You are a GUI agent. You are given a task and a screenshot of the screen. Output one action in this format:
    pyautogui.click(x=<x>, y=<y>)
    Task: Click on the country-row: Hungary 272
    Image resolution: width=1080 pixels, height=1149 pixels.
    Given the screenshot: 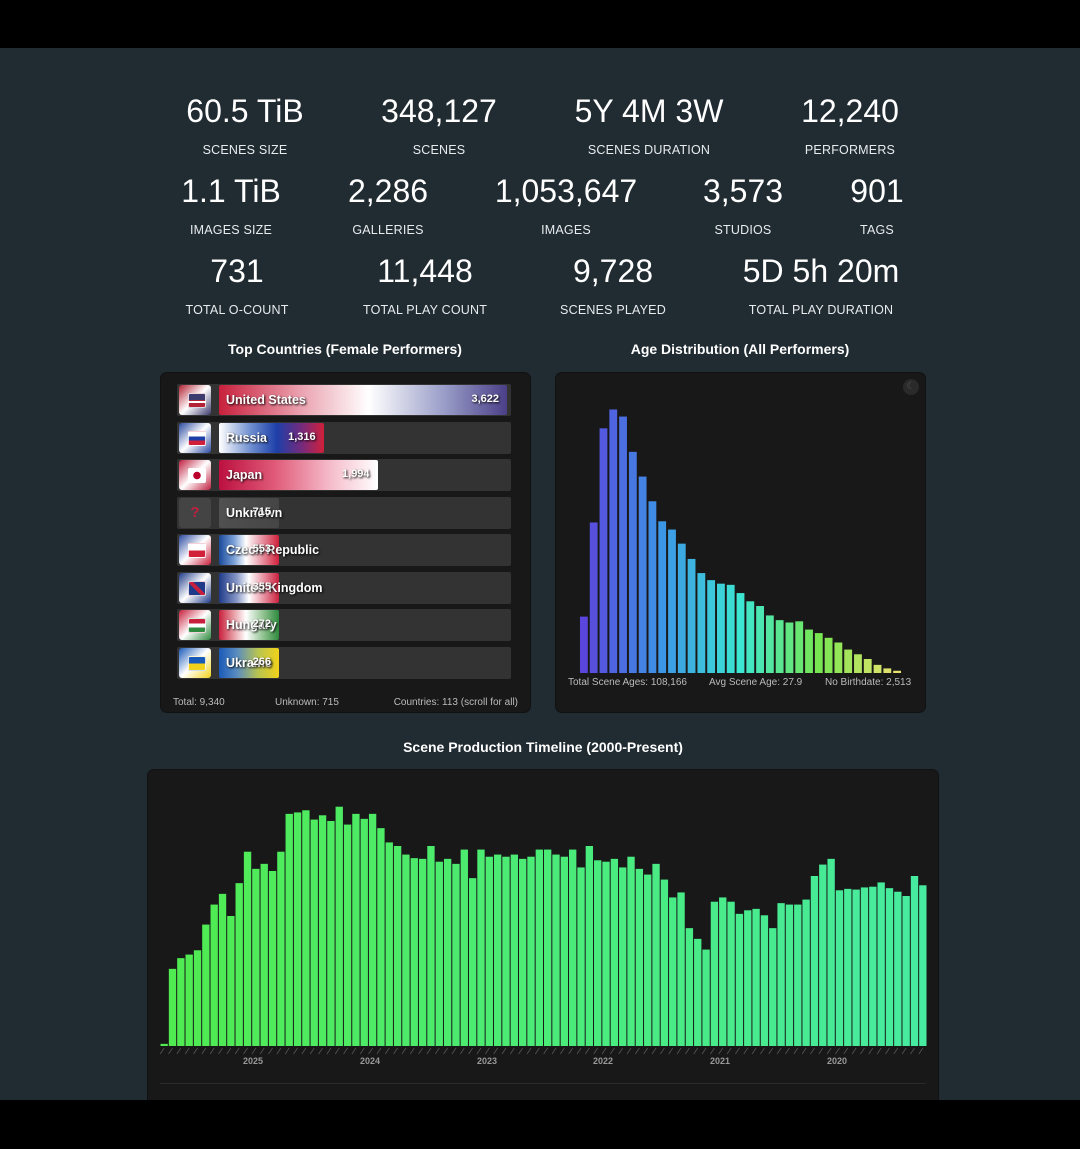 What is the action you would take?
    pyautogui.click(x=344, y=625)
    